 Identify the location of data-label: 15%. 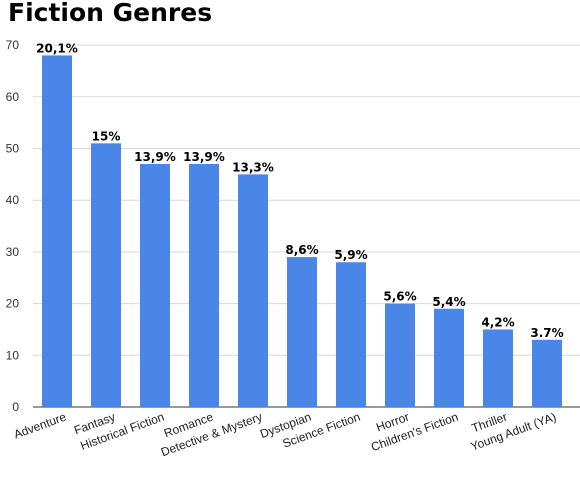
(106, 136).